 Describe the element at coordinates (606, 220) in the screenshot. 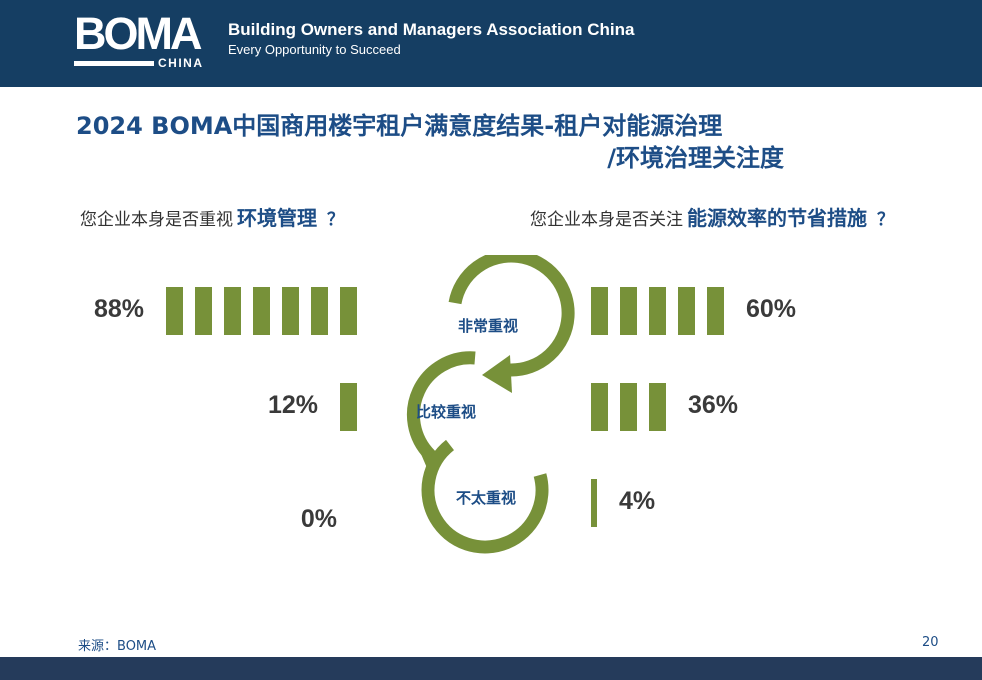

I see `right-question-prefix: 您企业本身是否关注` at that location.